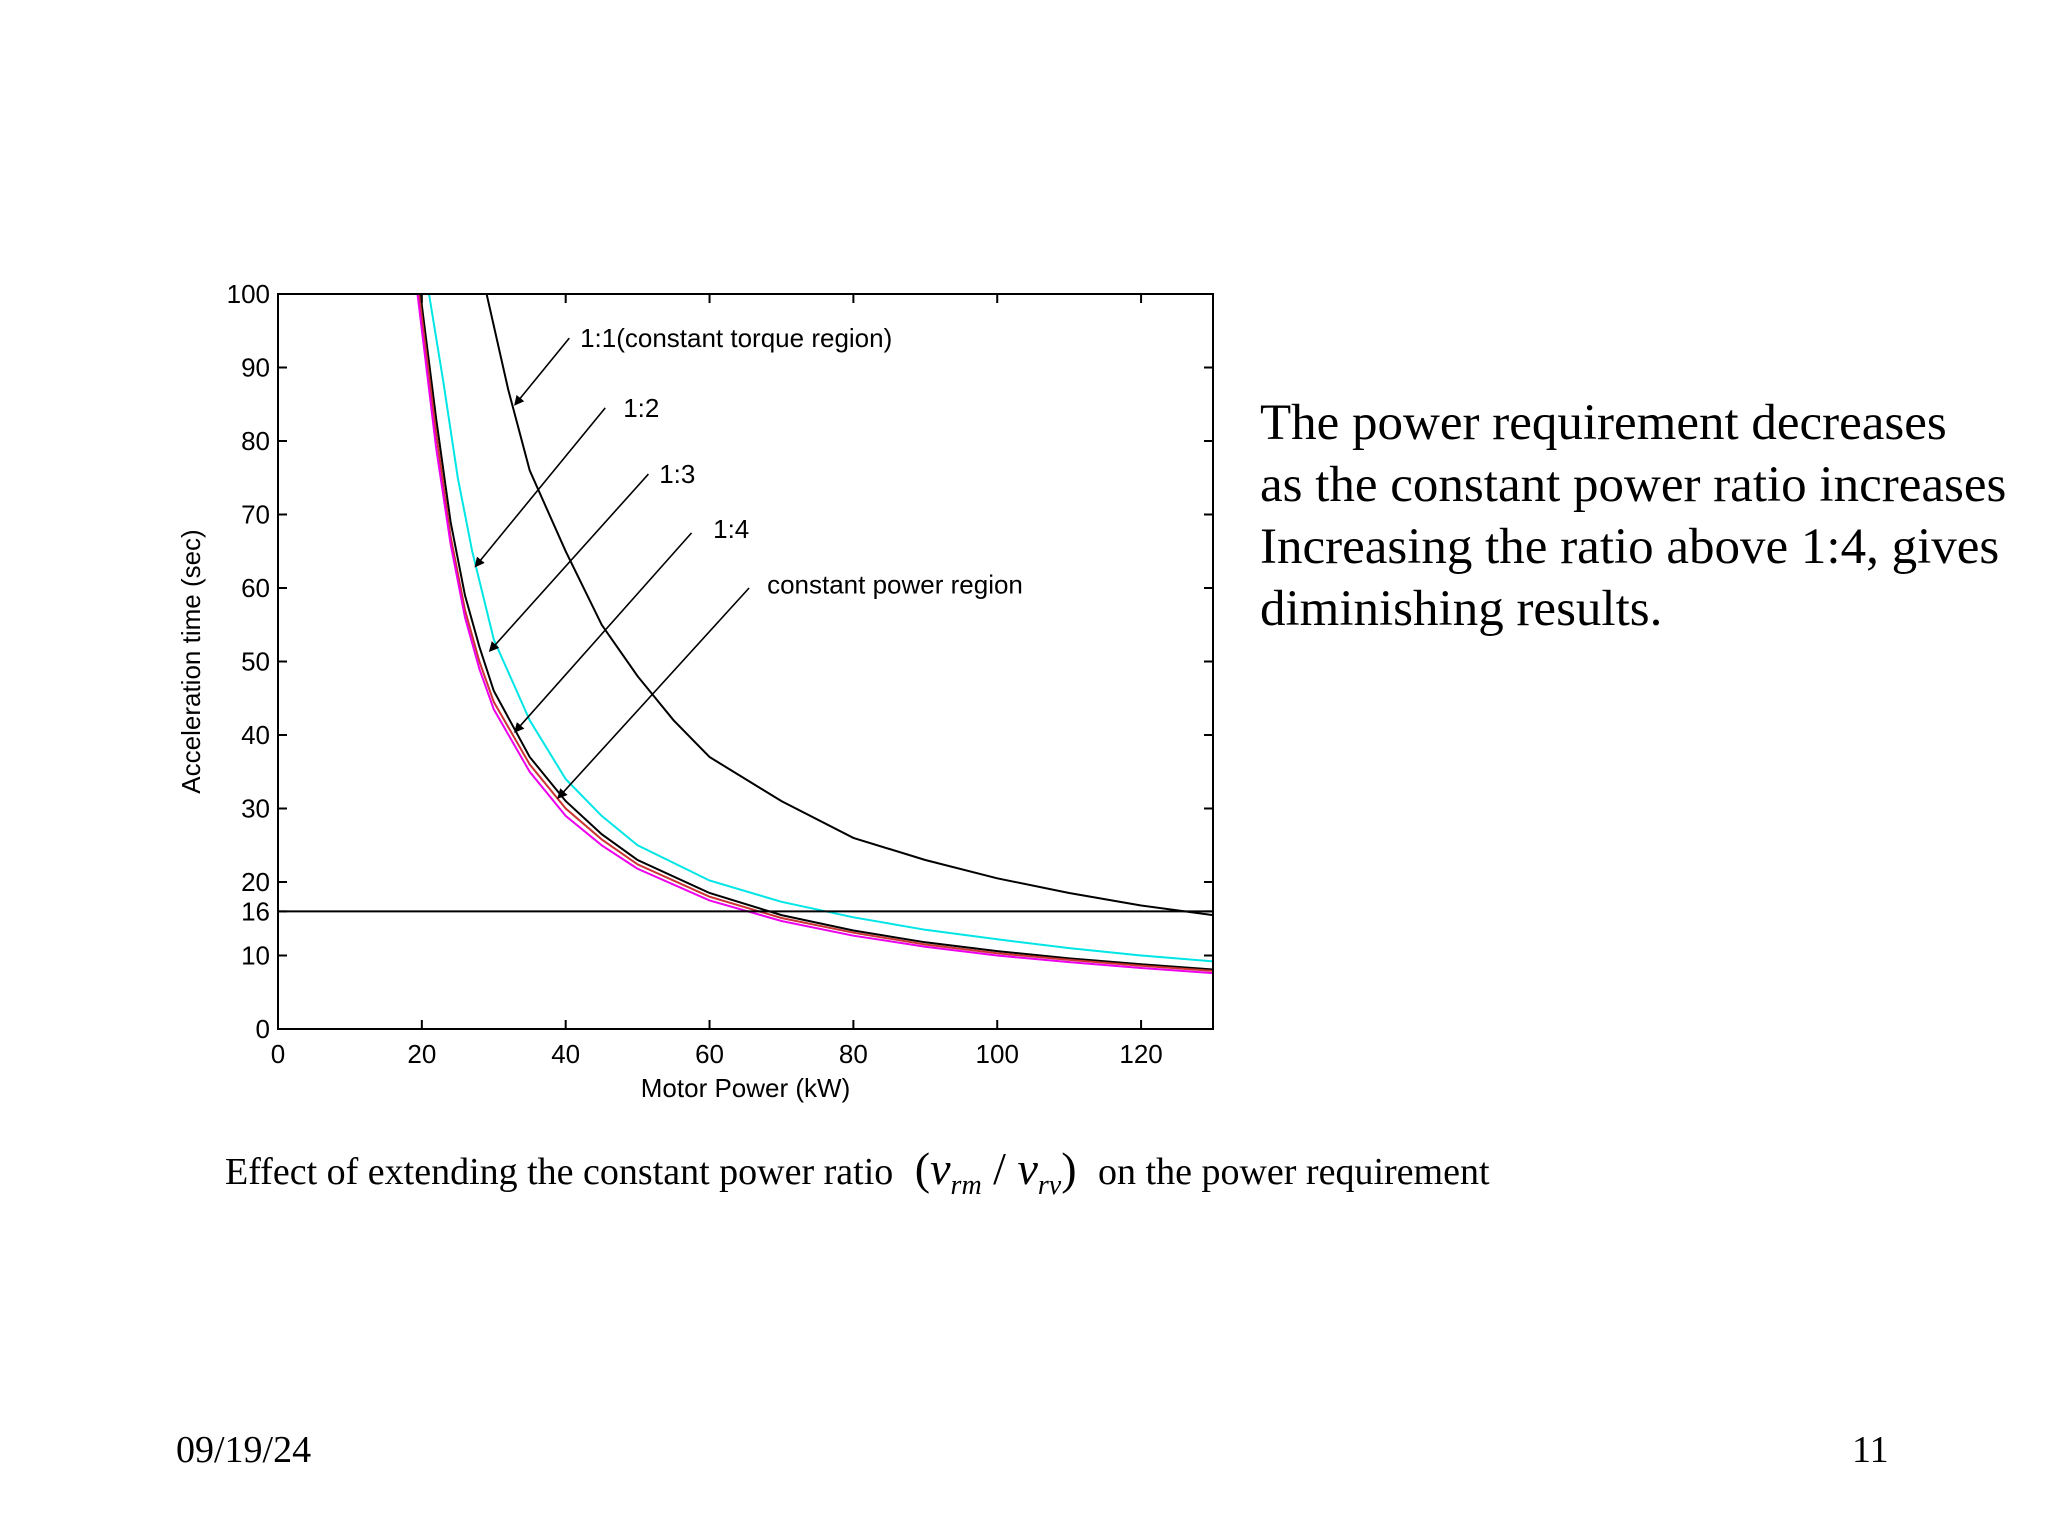 This screenshot has width=2048, height=1536. What do you see at coordinates (731, 529) in the screenshot?
I see `annotation-label-4: 1:4` at bounding box center [731, 529].